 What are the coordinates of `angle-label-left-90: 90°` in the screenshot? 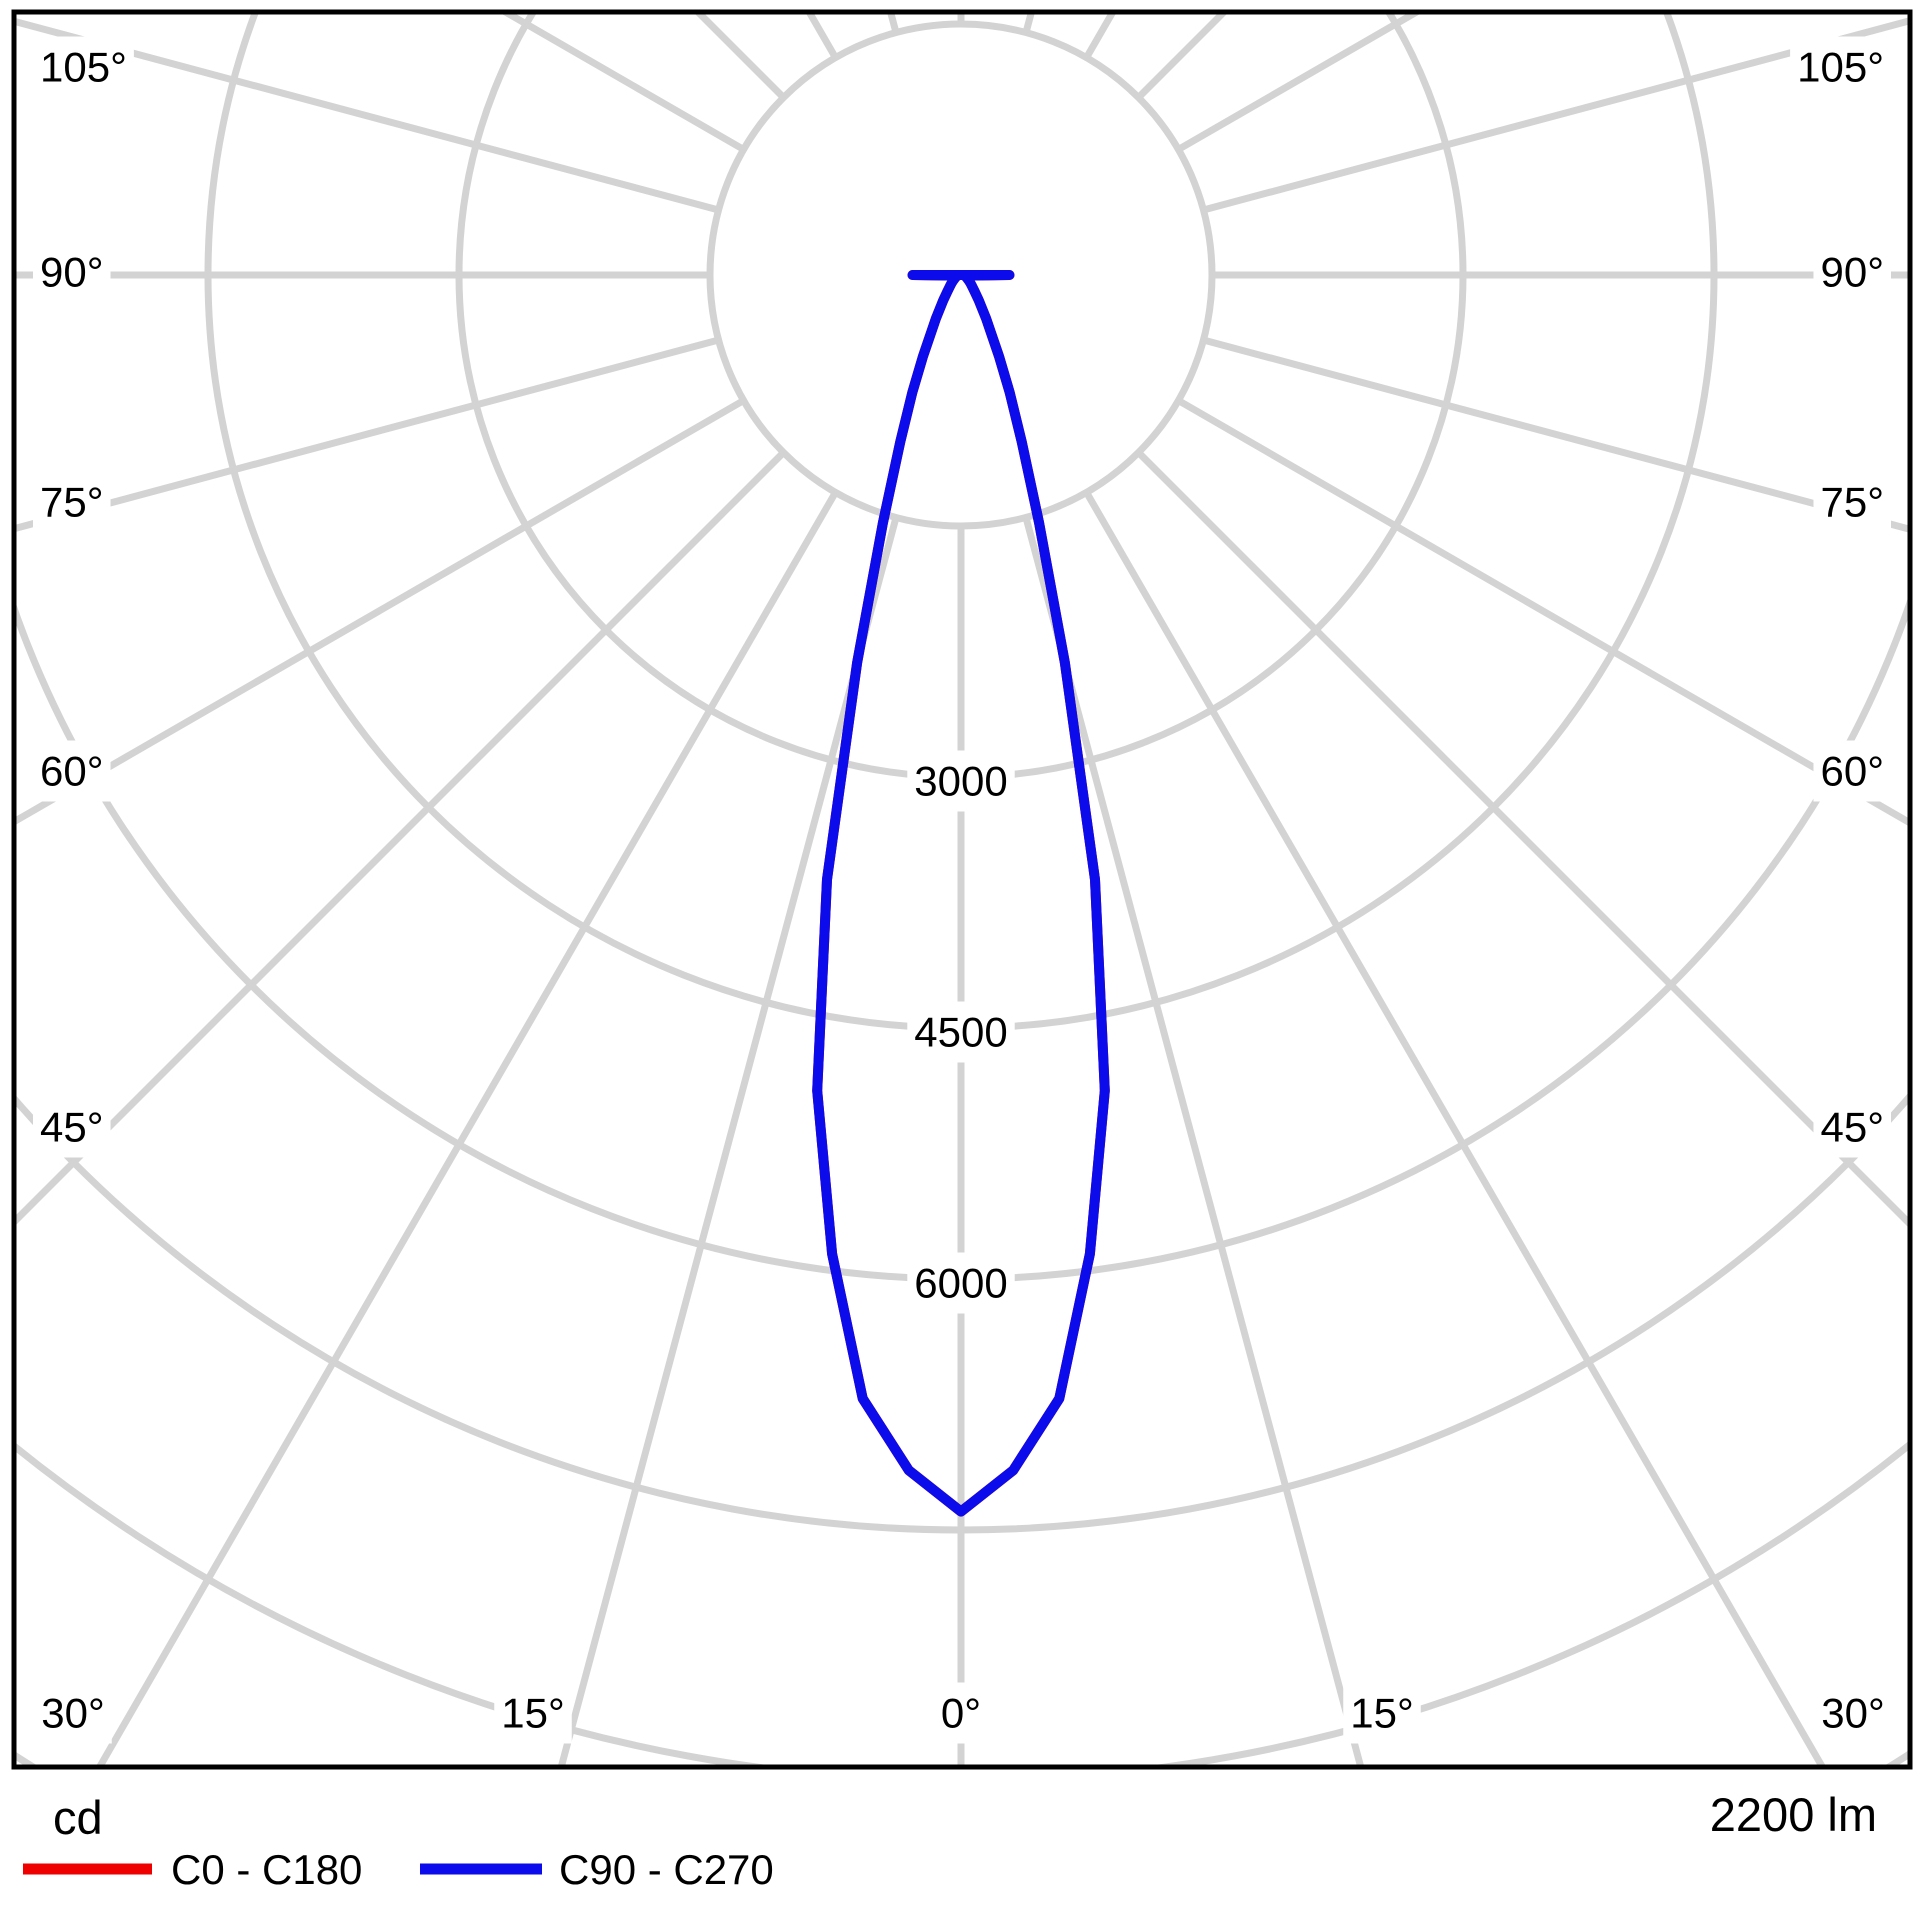 It's located at (72, 272).